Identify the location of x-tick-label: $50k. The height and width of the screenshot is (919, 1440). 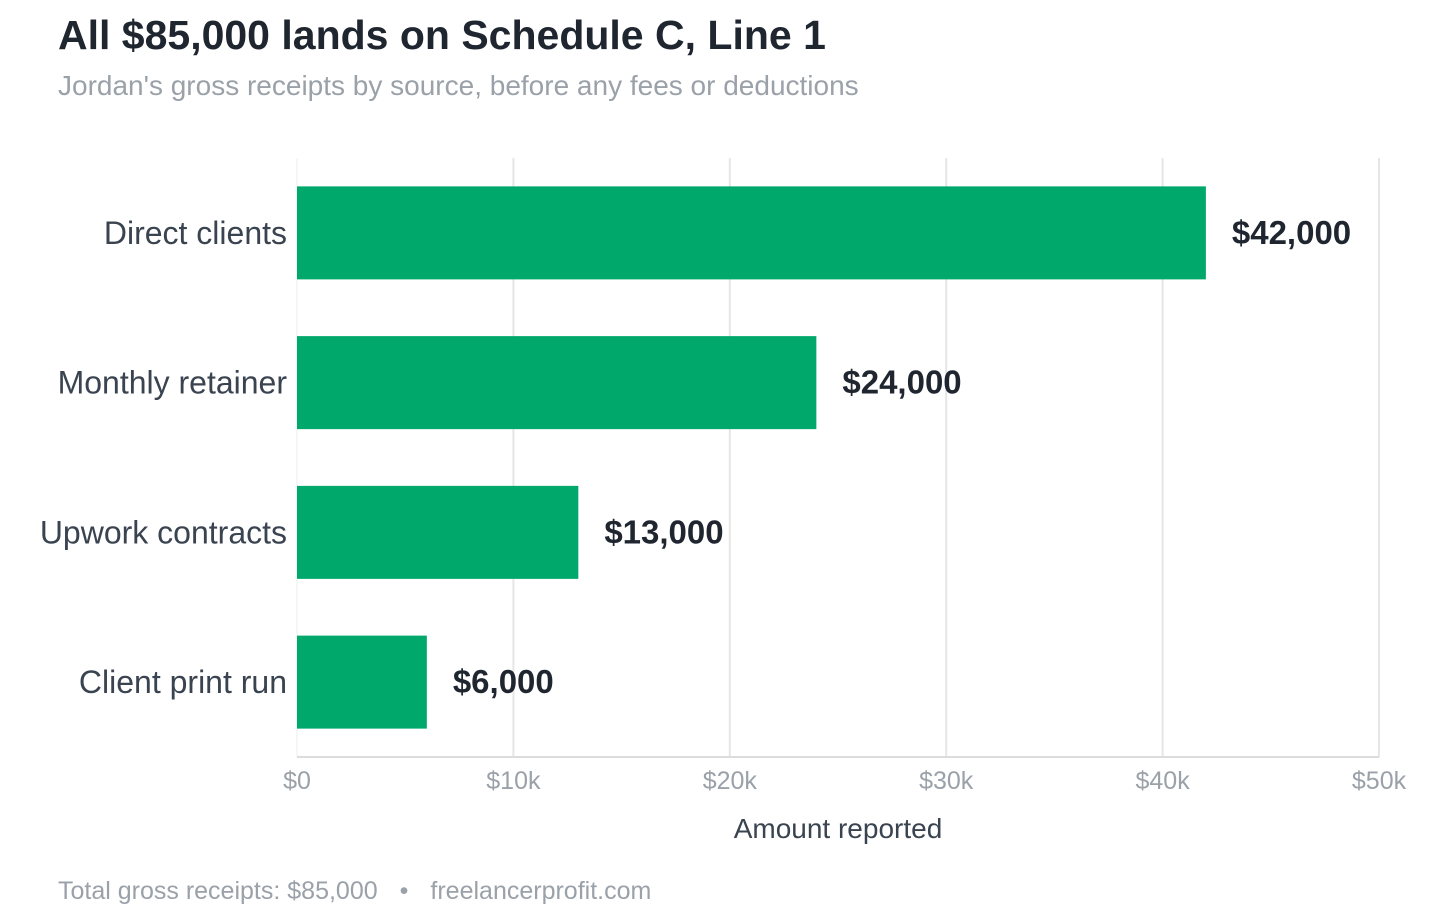
(1379, 781).